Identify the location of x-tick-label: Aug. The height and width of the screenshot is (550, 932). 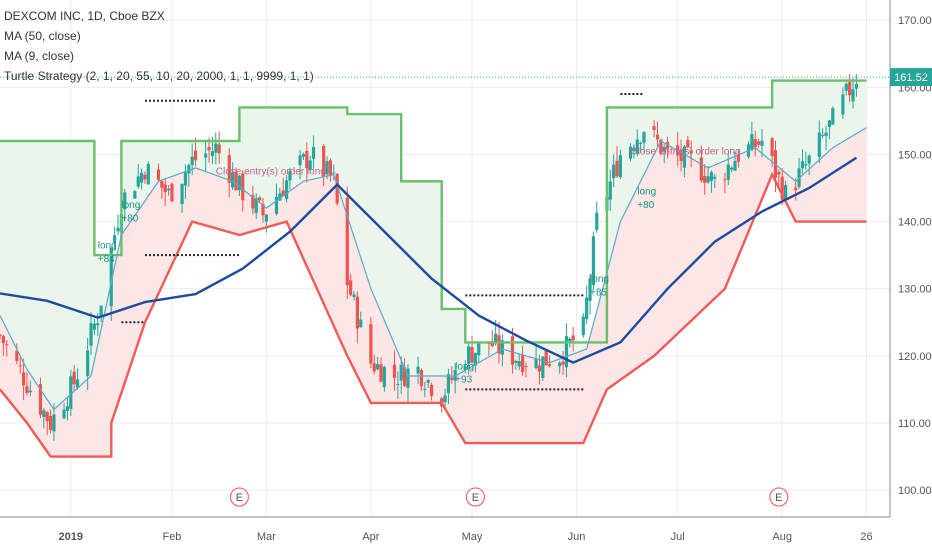
(782, 537).